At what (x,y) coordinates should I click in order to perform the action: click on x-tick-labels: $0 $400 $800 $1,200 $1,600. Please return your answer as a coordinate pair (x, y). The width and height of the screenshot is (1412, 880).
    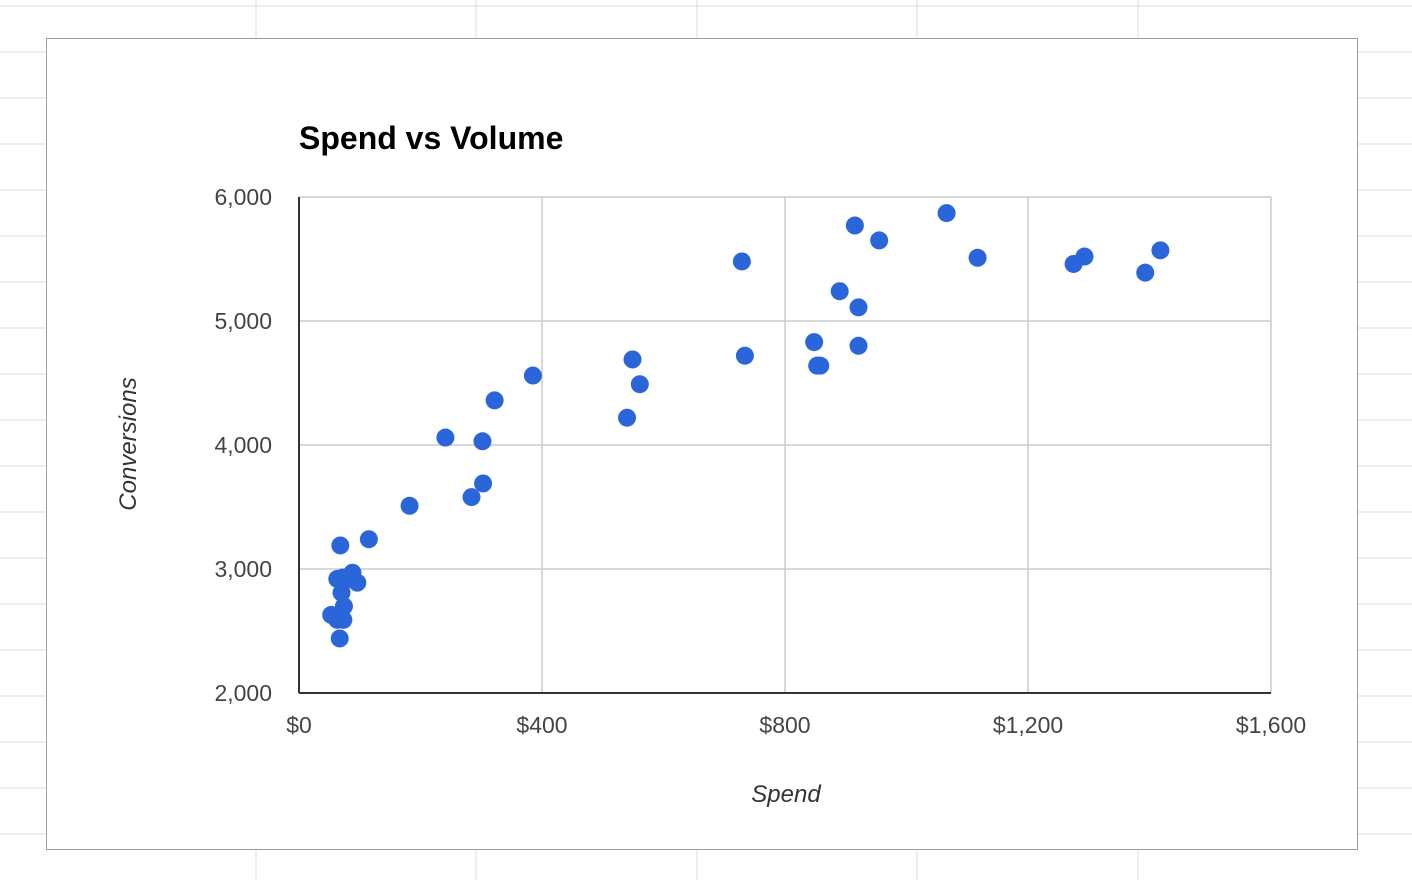
    Looking at the image, I should click on (796, 725).